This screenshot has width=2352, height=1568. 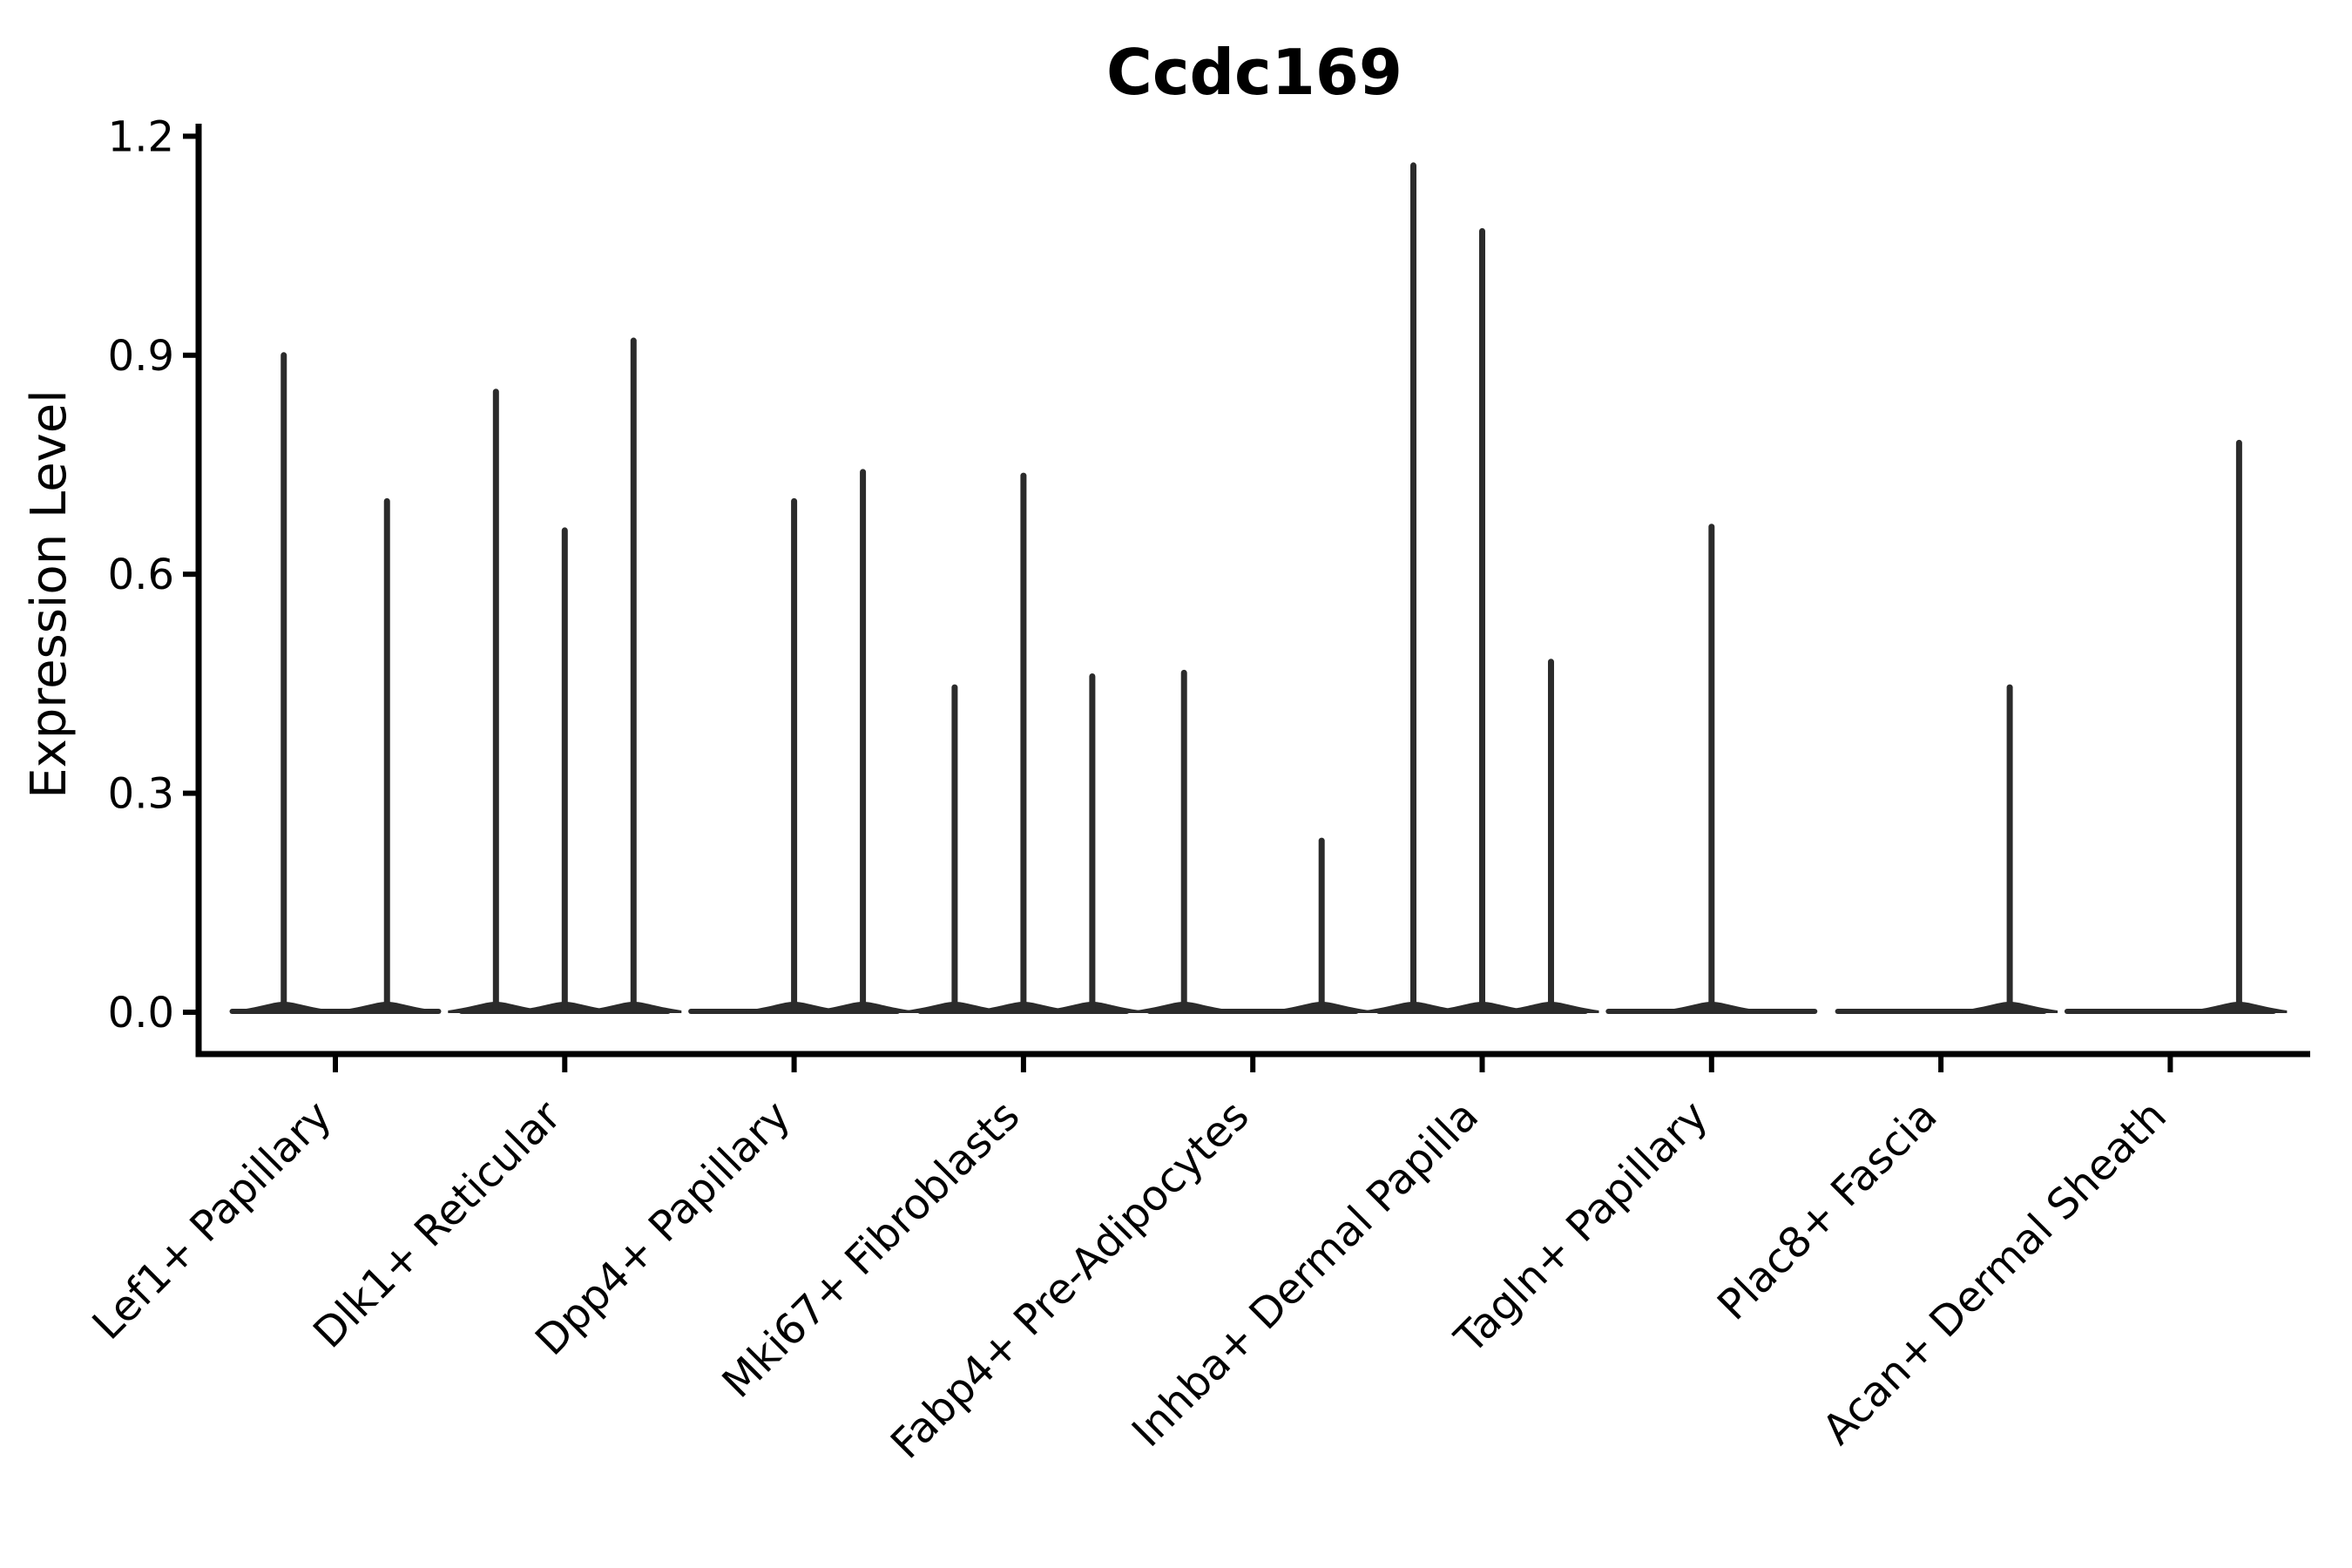 I want to click on x-category-label: Dlk1+ Reticular, so click(x=437, y=1225).